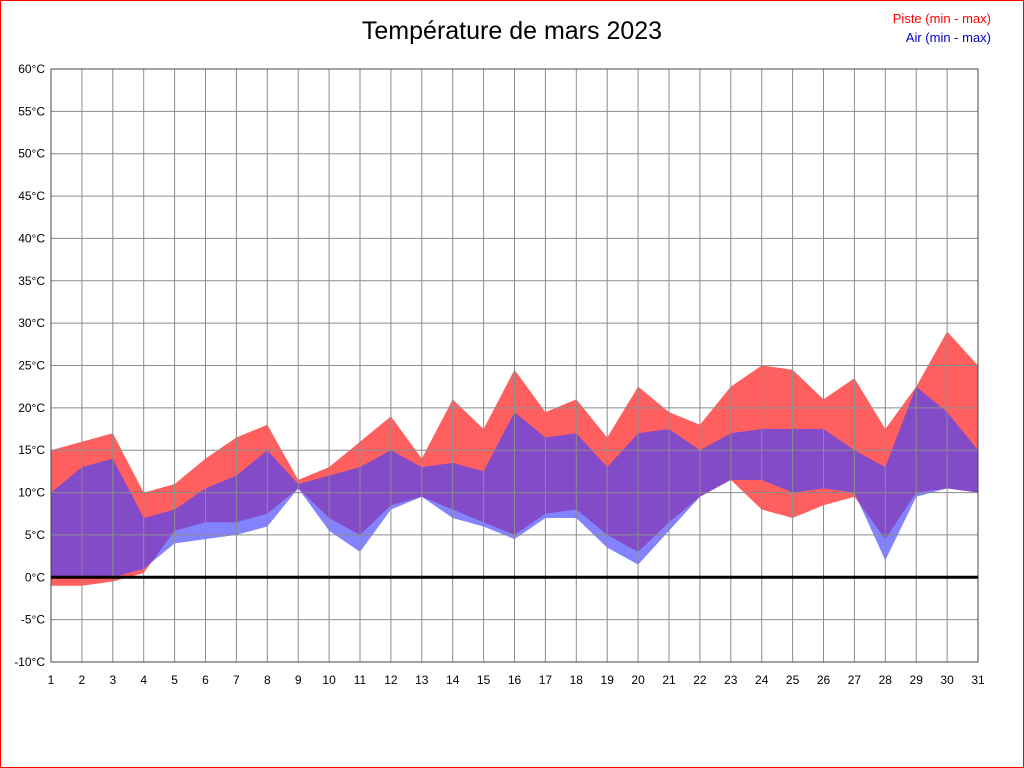 Image resolution: width=1024 pixels, height=768 pixels. Describe the element at coordinates (31, 281) in the screenshot. I see `y-tick-label: 35°C` at that location.